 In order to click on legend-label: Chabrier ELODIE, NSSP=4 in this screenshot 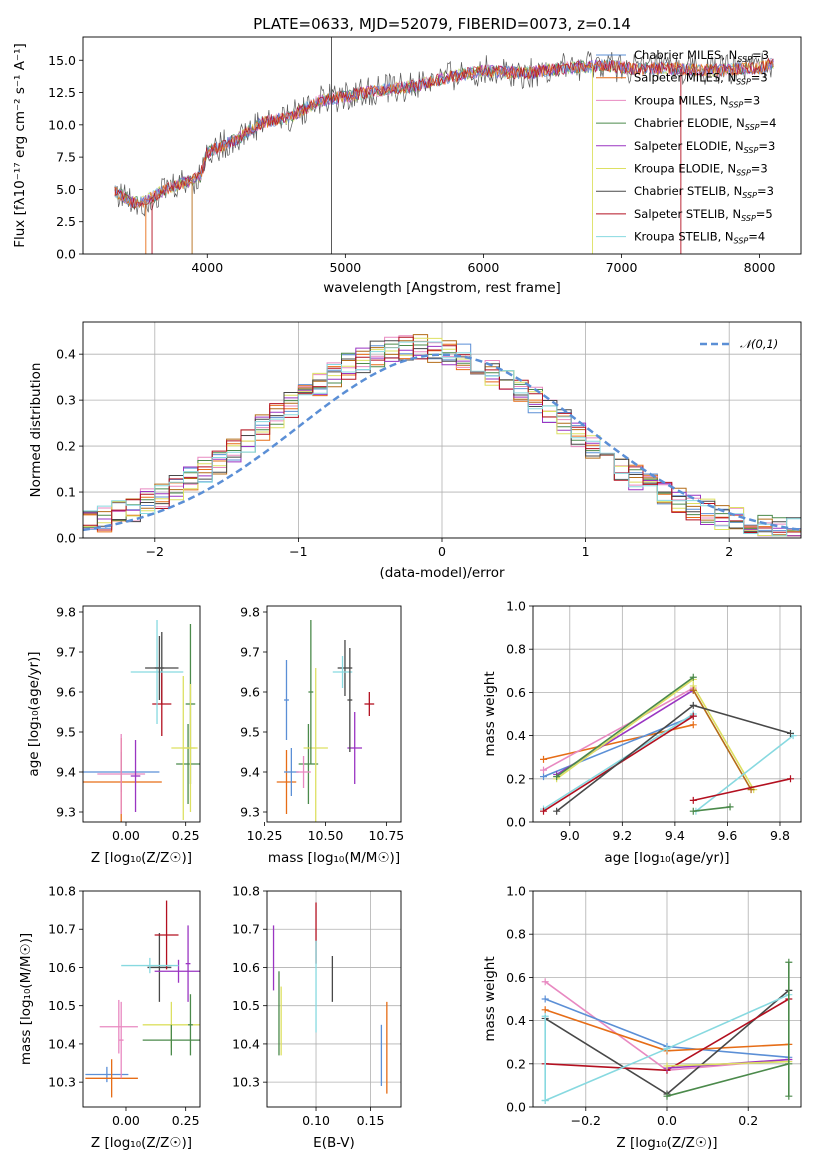, I will do `click(705, 124)`.